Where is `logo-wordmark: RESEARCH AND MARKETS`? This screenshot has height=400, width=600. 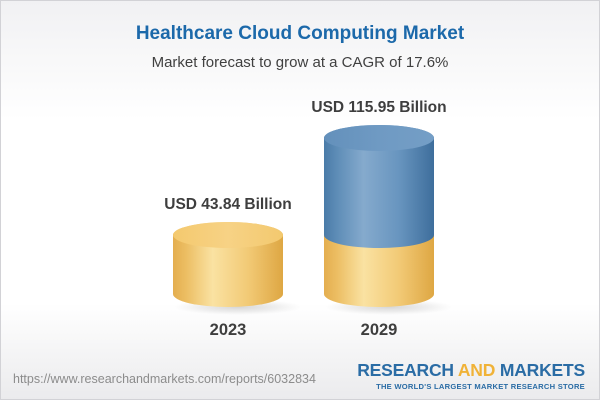 logo-wordmark: RESEARCH AND MARKETS is located at coordinates (471, 370).